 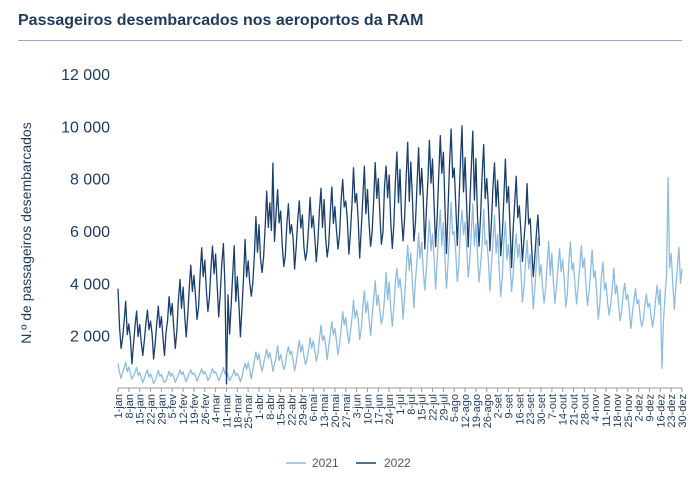 I want to click on x-tick-label: 18-mar, so click(x=238, y=411).